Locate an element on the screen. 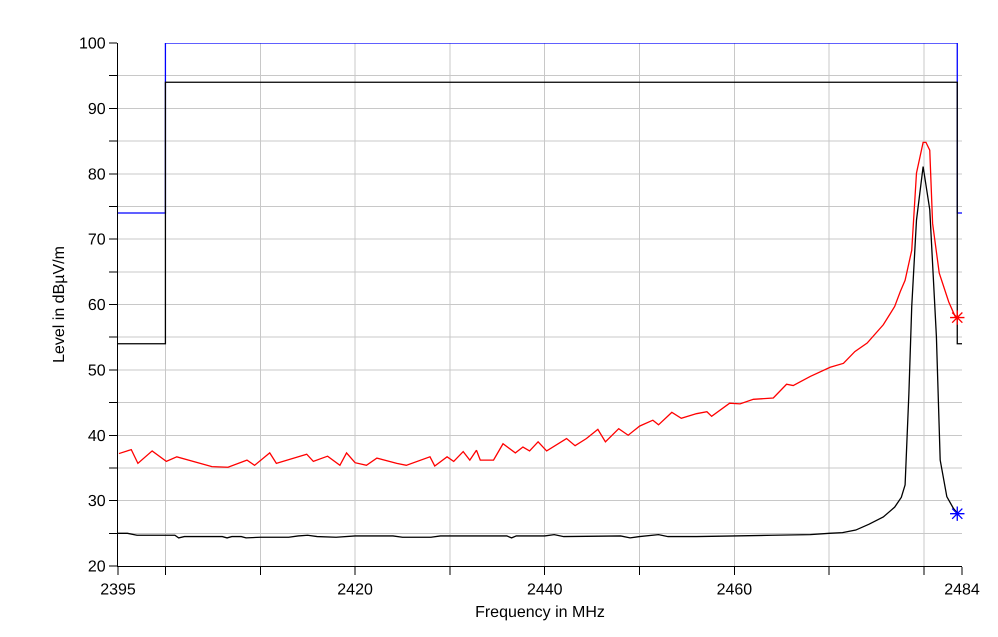 This screenshot has width=998, height=637. y-tick-label: 70 is located at coordinates (97, 240).